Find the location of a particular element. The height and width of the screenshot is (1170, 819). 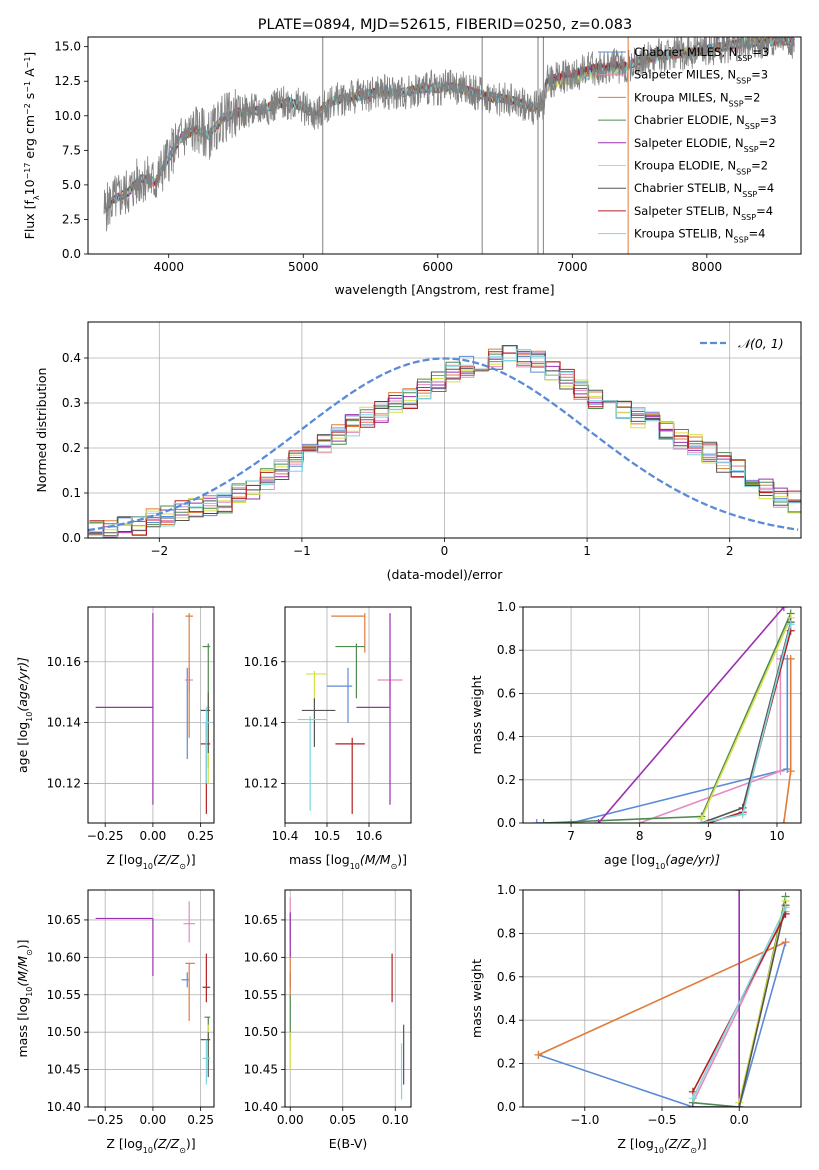

x-tick-label: 10.6 is located at coordinates (369, 836).